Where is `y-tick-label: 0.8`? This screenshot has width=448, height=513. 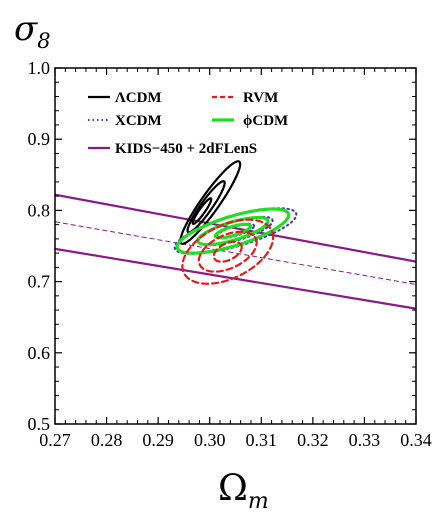 y-tick-label: 0.8 is located at coordinates (39, 210).